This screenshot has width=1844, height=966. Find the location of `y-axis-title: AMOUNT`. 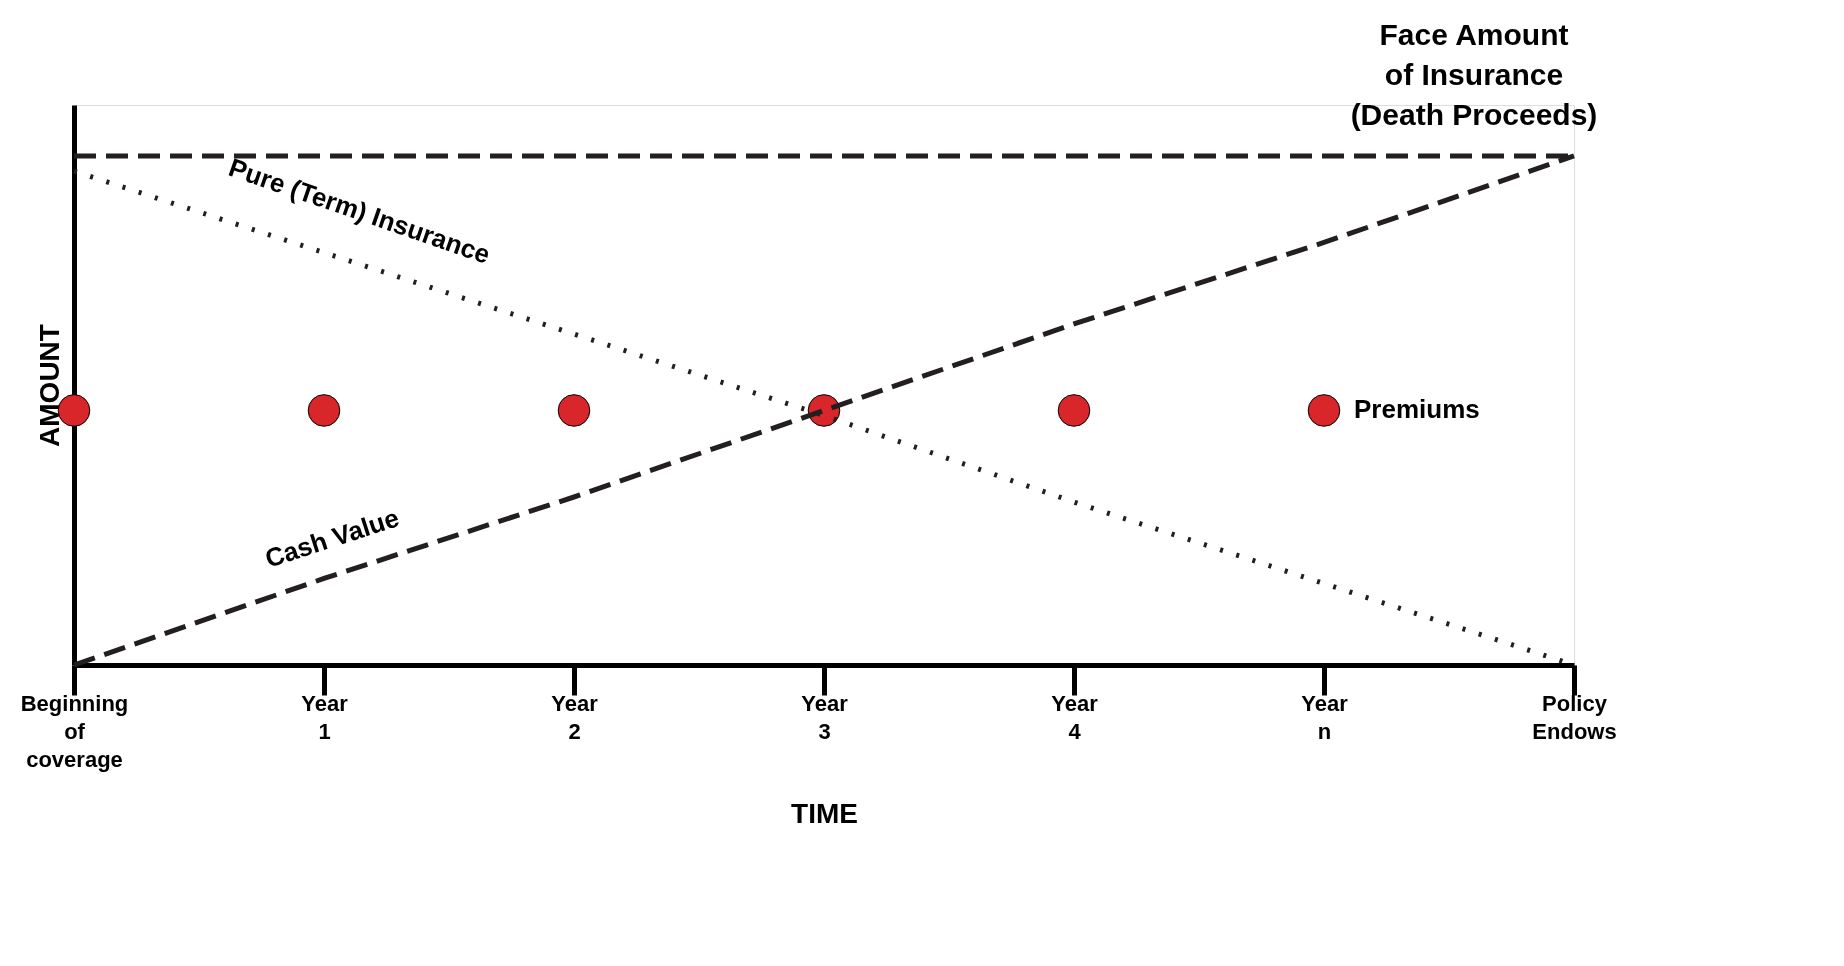

y-axis-title: AMOUNT is located at coordinates (49, 385).